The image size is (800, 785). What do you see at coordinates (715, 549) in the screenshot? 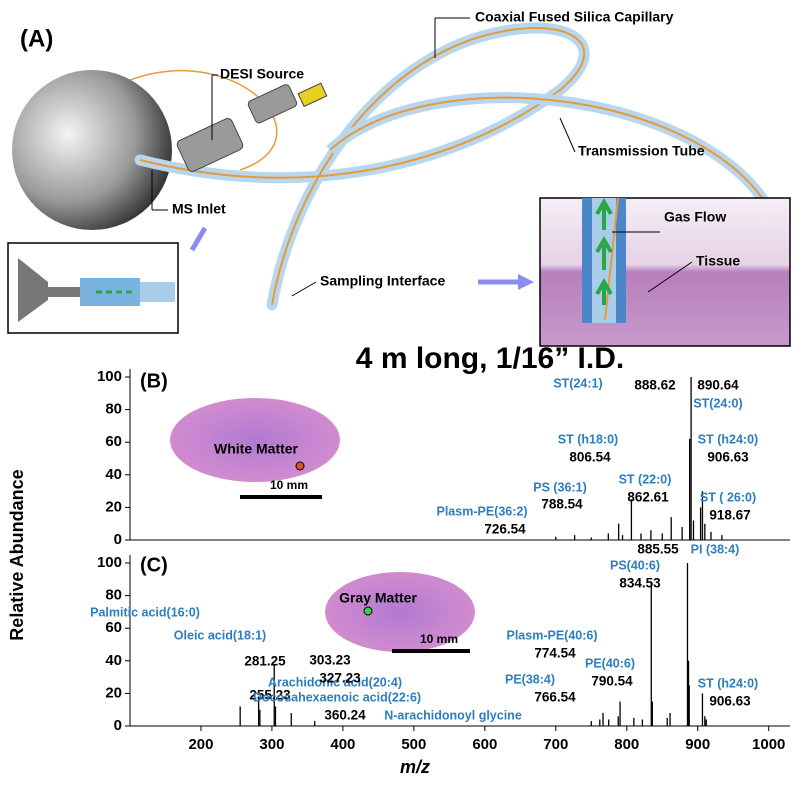
I see `peak-name: PI (38:4)` at bounding box center [715, 549].